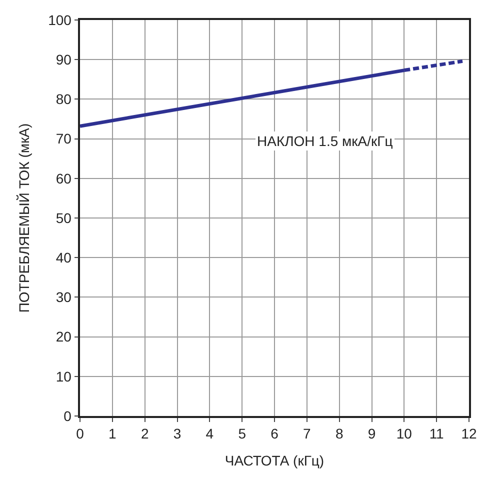 The height and width of the screenshot is (486, 489). What do you see at coordinates (64, 336) in the screenshot?
I see `y-tick-label: 20` at bounding box center [64, 336].